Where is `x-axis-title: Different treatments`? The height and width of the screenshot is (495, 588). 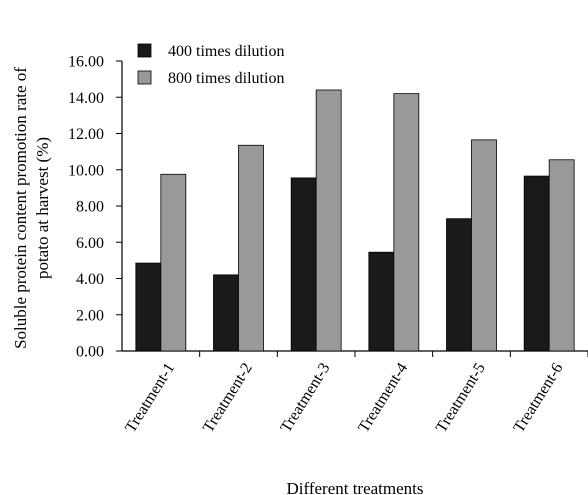
x-axis-title: Different treatments is located at coordinates (354, 487).